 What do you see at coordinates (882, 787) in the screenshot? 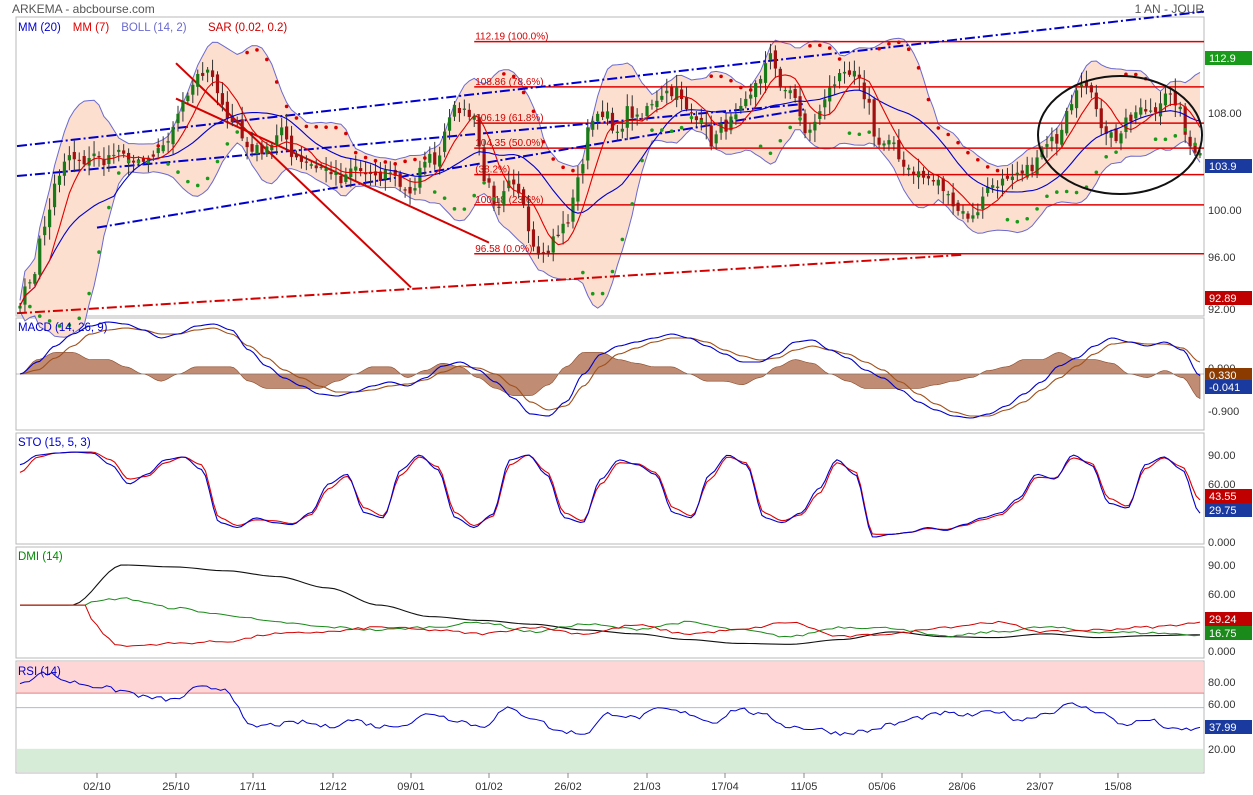
I see `x-tick-label: 05/06` at bounding box center [882, 787].